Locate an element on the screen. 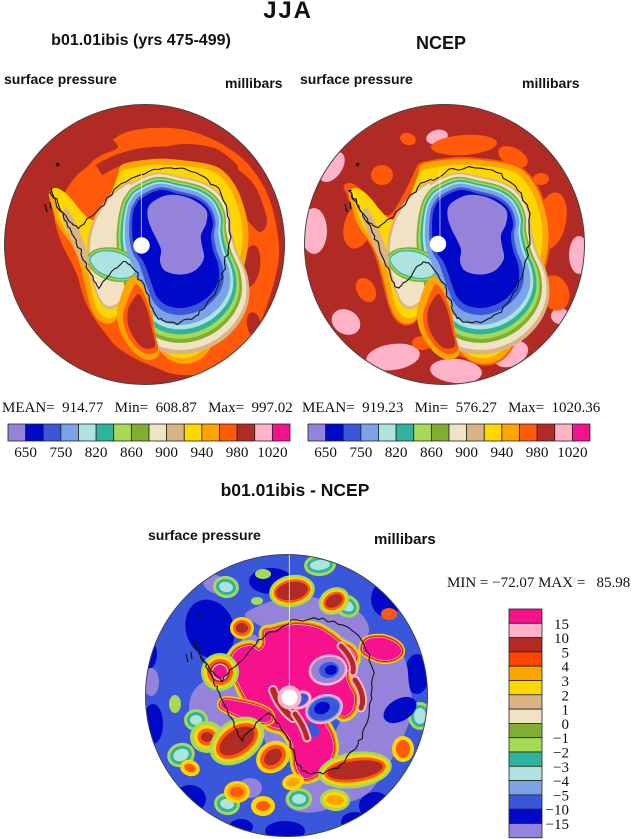  svg-text: 0 is located at coordinates (566, 725).